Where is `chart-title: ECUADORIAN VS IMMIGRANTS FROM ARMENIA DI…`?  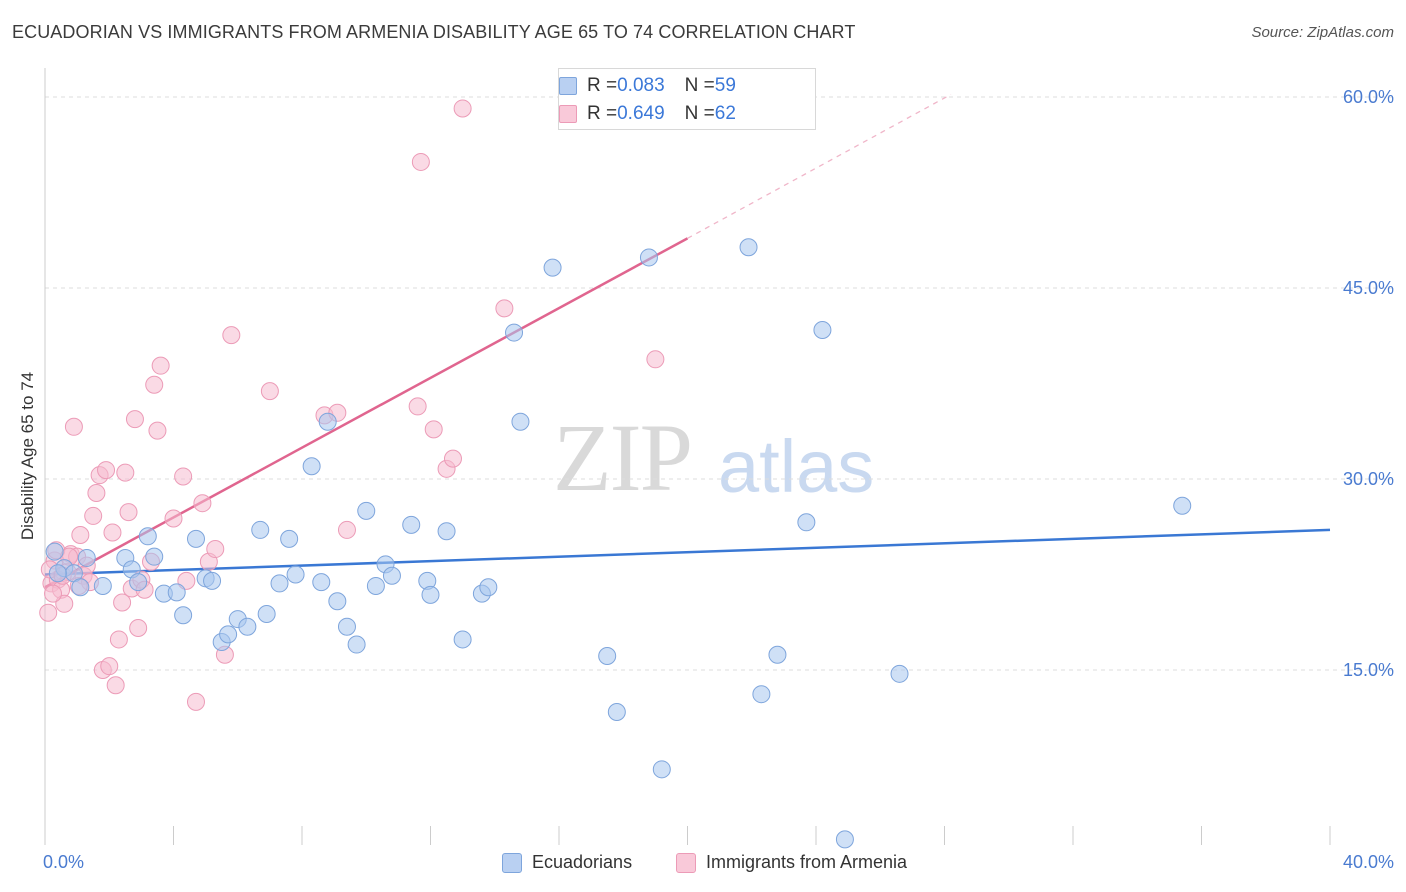
chart-title: ECUADORIAN VS IMMIGRANTS FROM ARMENIA DI… is located at coordinates (434, 32).